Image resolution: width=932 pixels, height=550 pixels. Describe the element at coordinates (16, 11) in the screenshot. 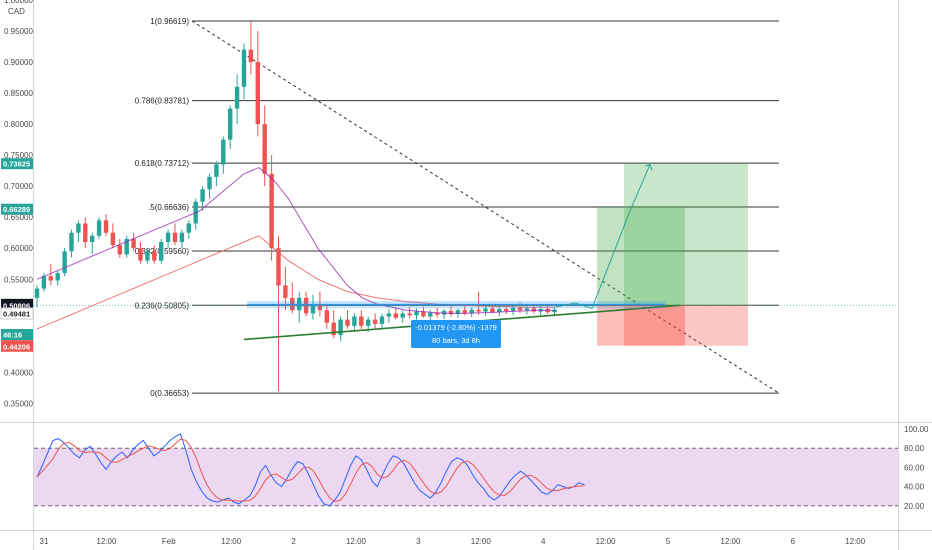

I see `currency-label: CAD` at that location.